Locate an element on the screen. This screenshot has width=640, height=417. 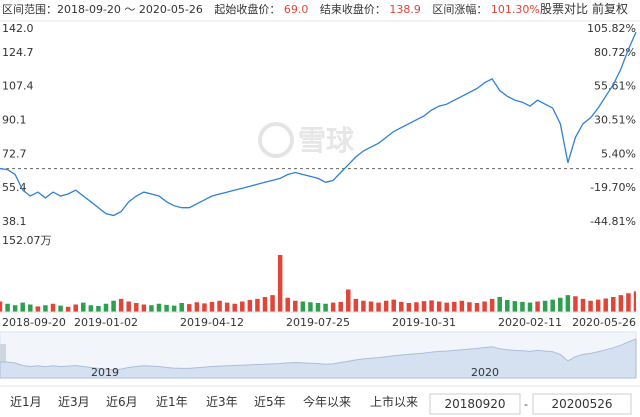
range-button: 近3年 is located at coordinates (222, 402).